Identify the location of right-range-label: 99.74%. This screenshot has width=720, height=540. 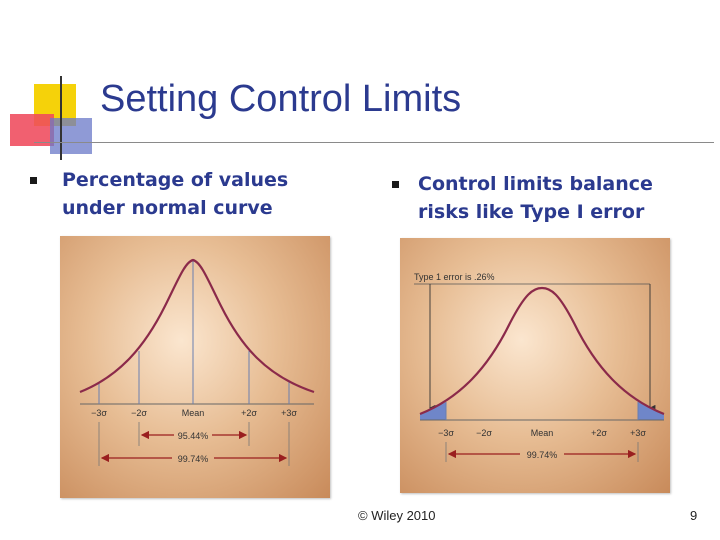
(542, 455).